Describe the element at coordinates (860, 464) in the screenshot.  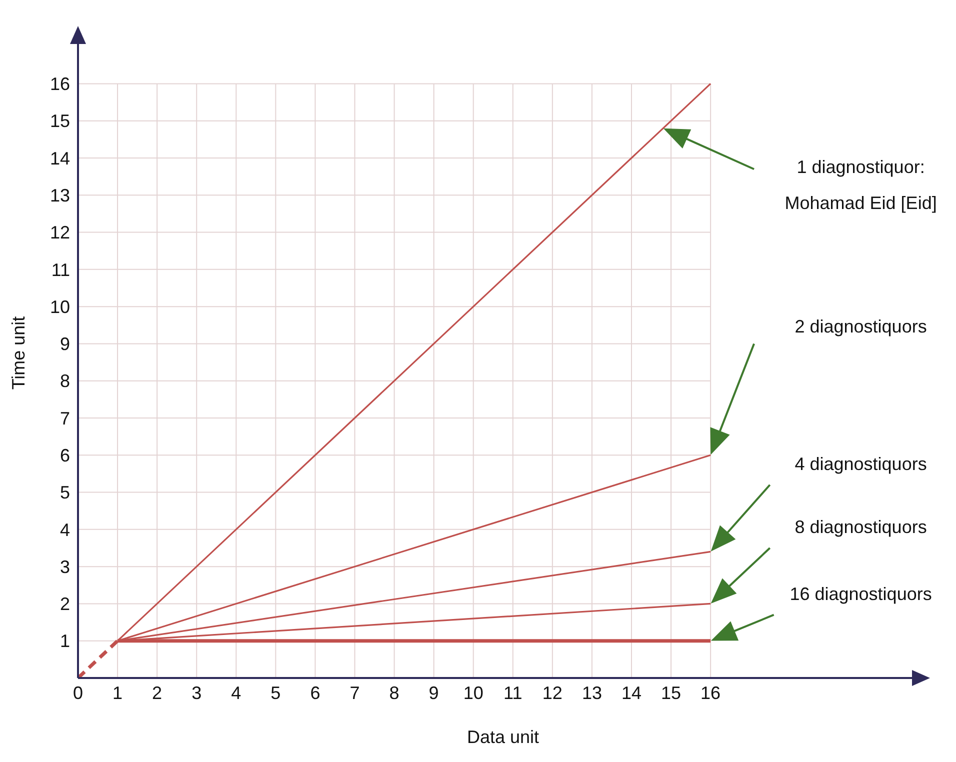
I see `text: 4 diagnostiquors` at that location.